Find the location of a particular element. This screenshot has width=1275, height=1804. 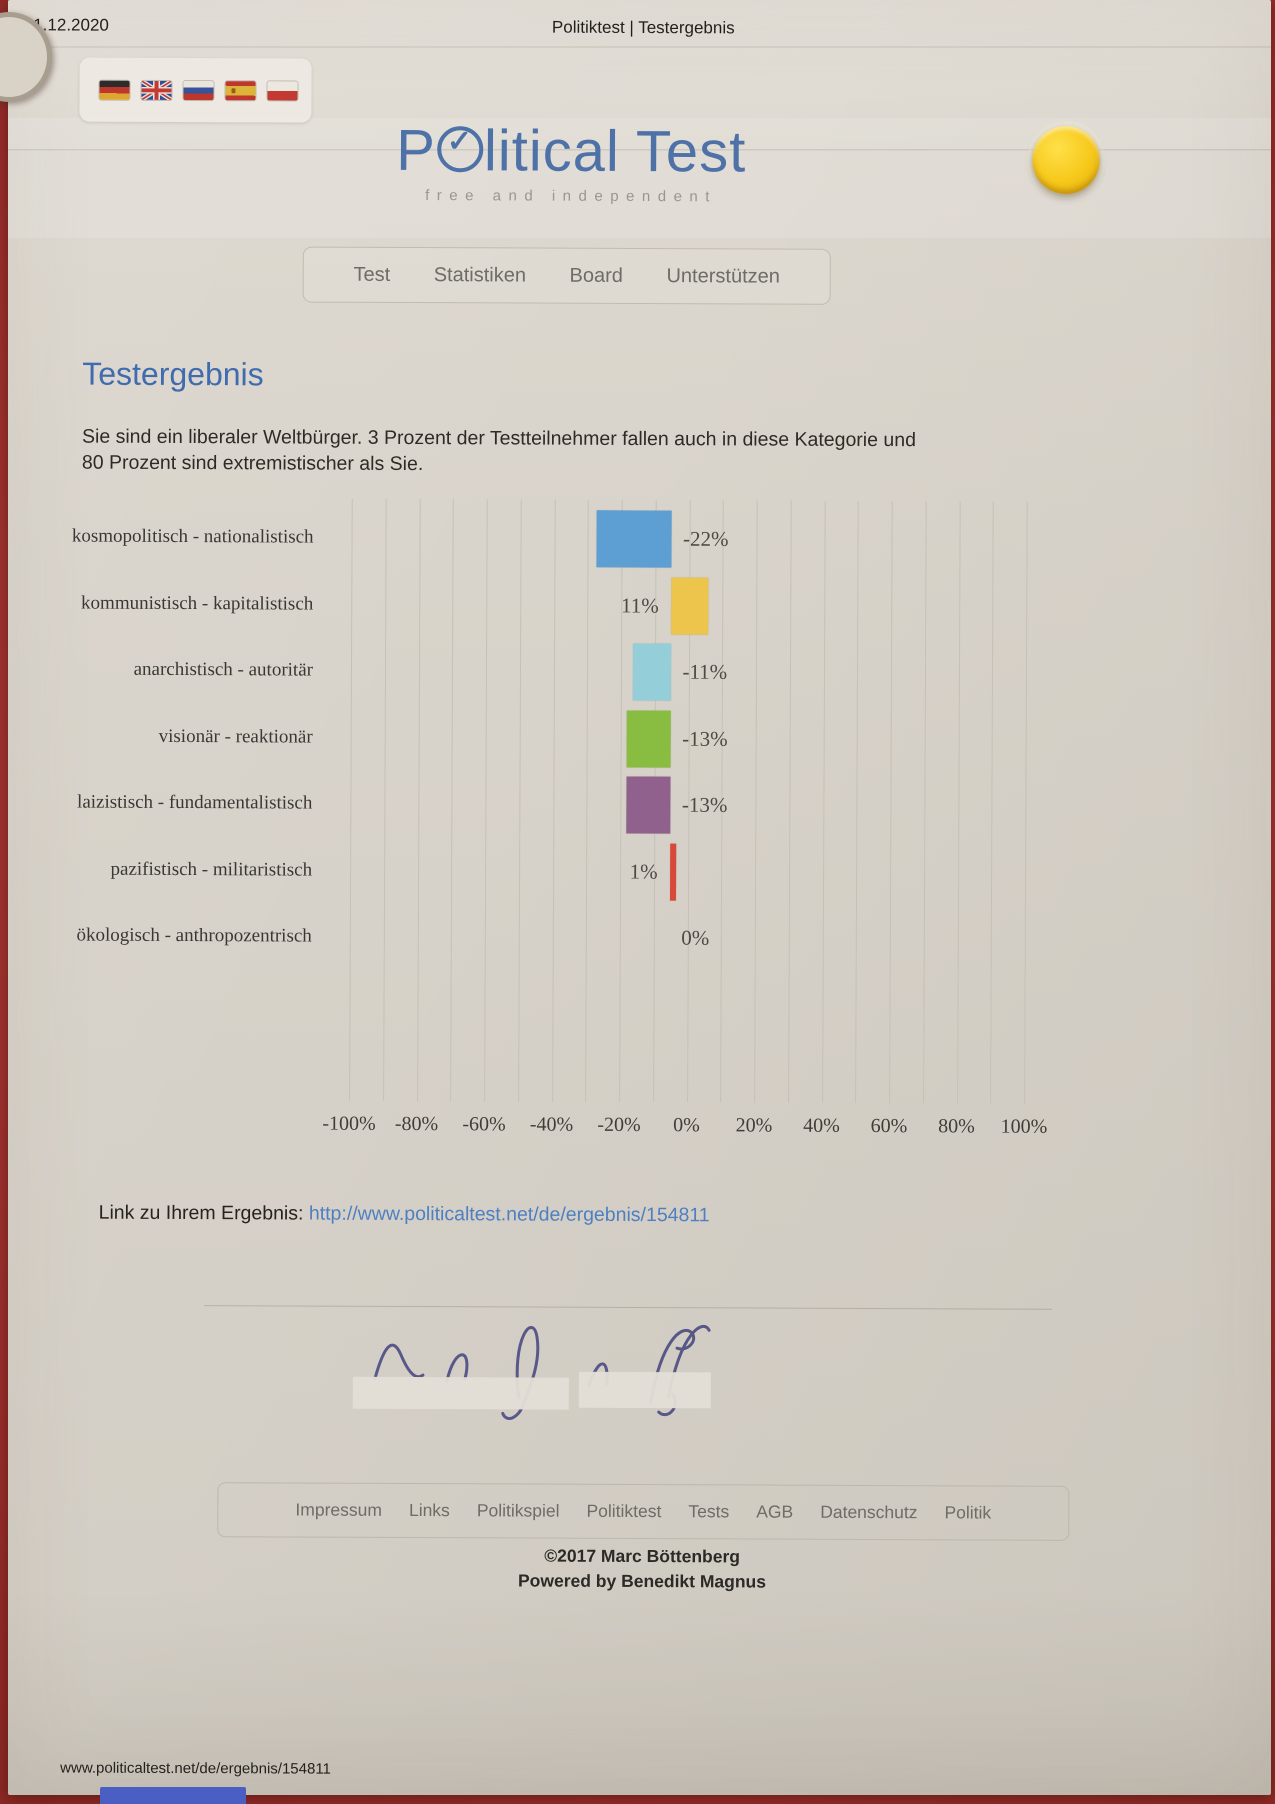

yellow-push-pin is located at coordinates (1066, 160).